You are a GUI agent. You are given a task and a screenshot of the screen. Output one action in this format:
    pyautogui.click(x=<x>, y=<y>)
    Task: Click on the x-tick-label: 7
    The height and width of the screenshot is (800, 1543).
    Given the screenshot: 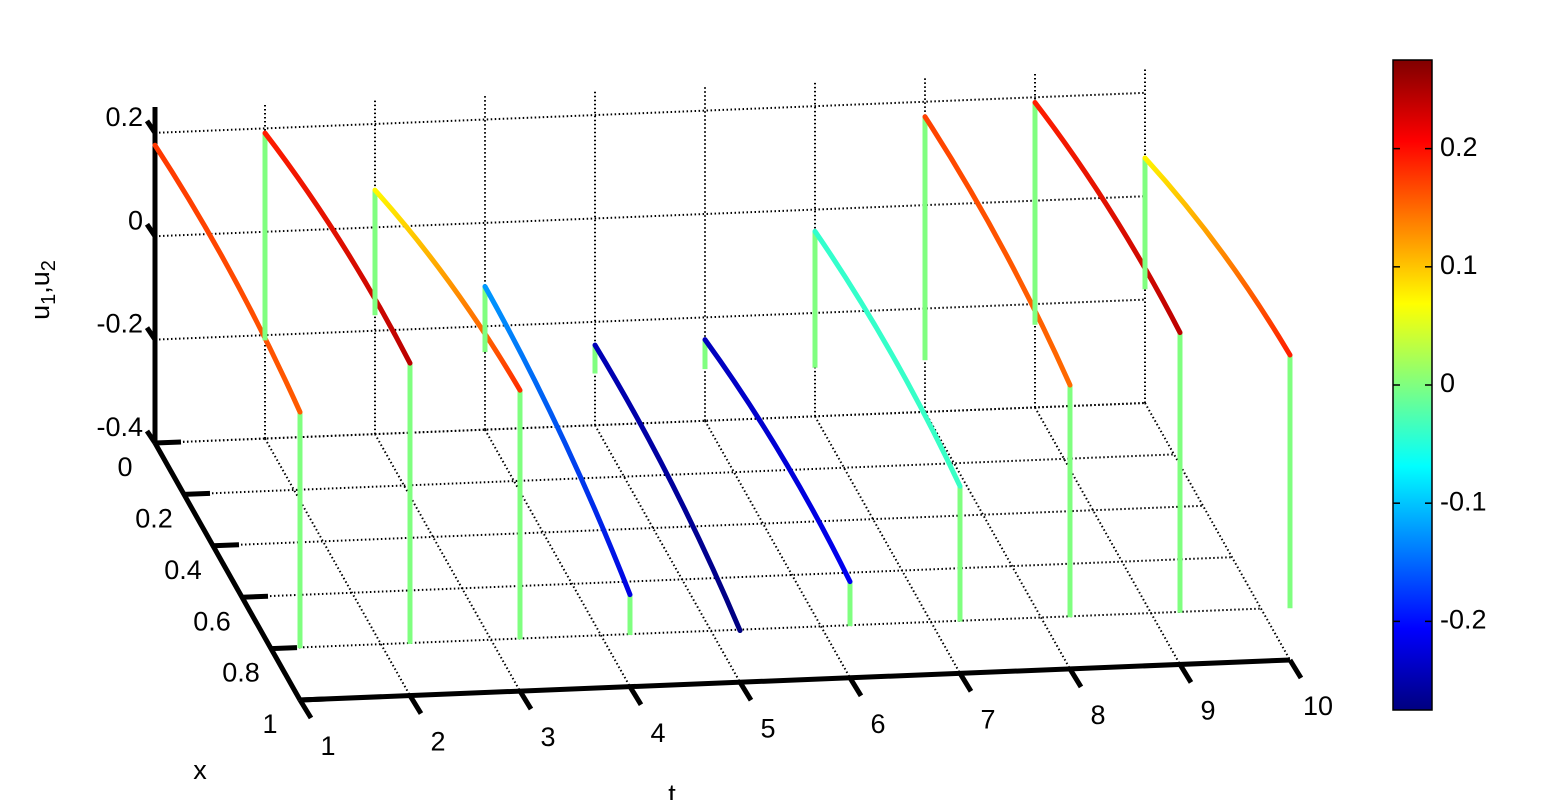 What is the action you would take?
    pyautogui.click(x=987, y=719)
    